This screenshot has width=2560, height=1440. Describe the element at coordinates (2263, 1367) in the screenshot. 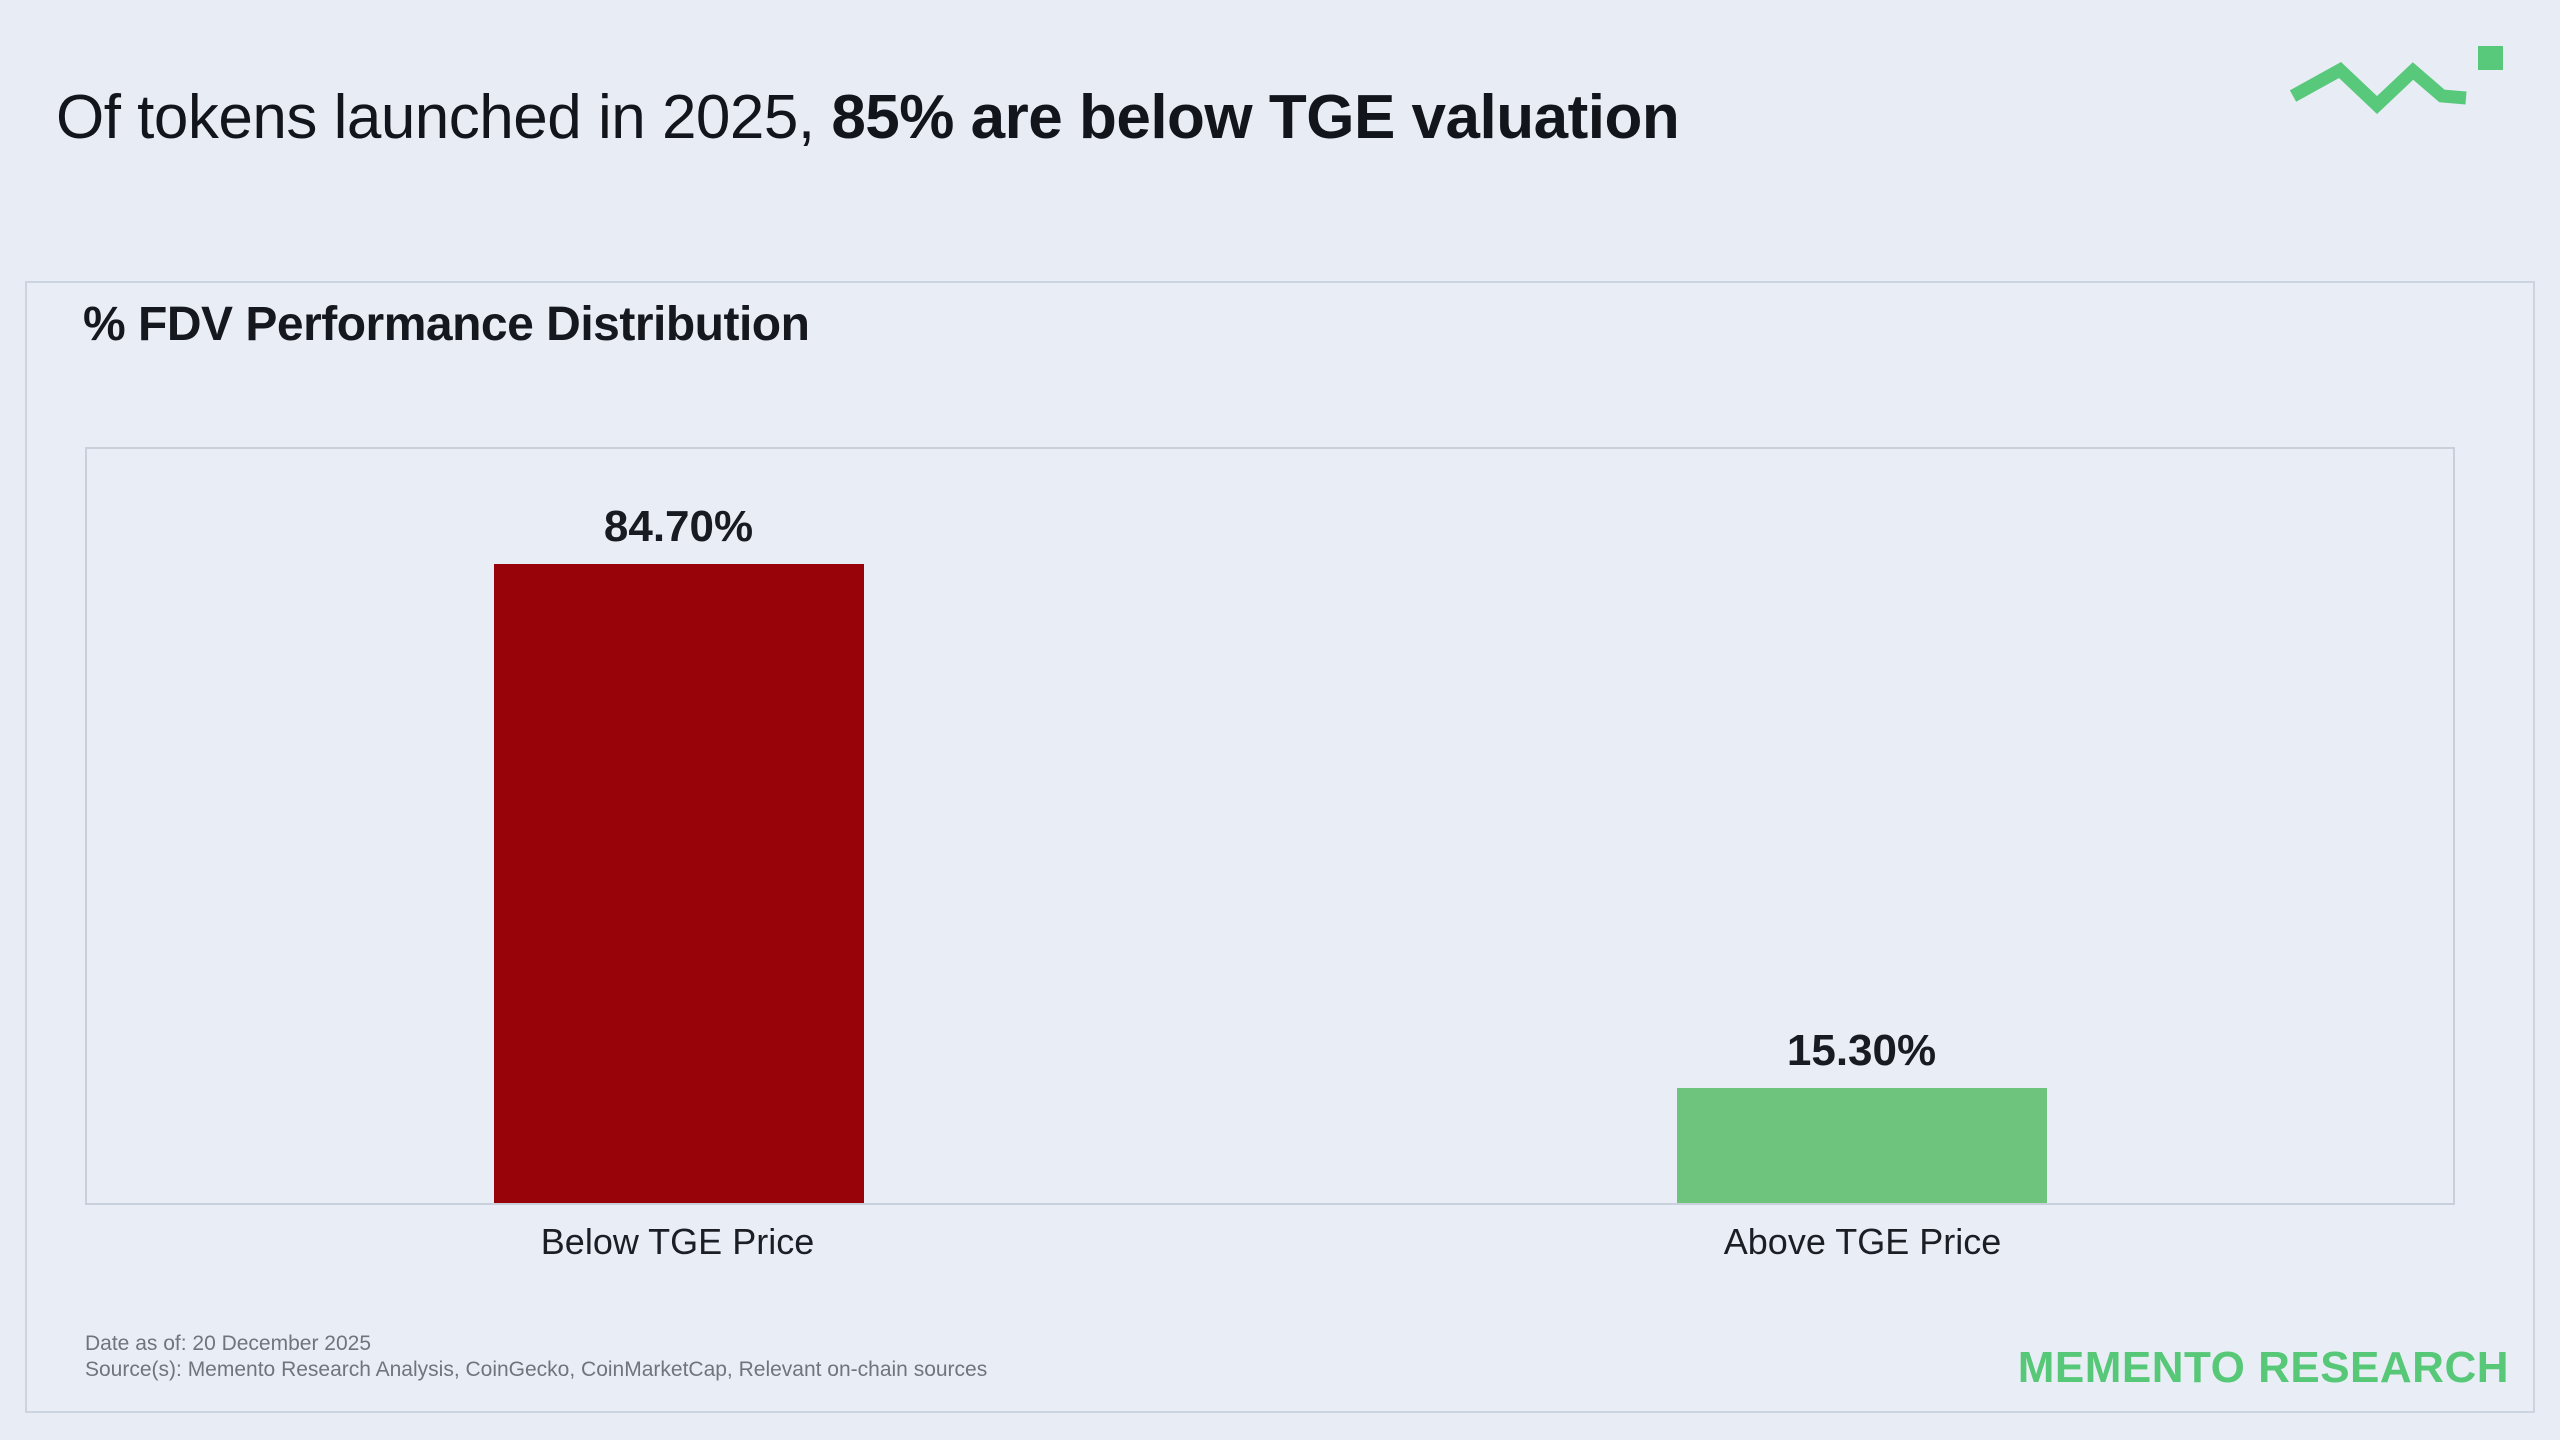

I see `brand-wordmark: MEMENTO RESEARCH` at that location.